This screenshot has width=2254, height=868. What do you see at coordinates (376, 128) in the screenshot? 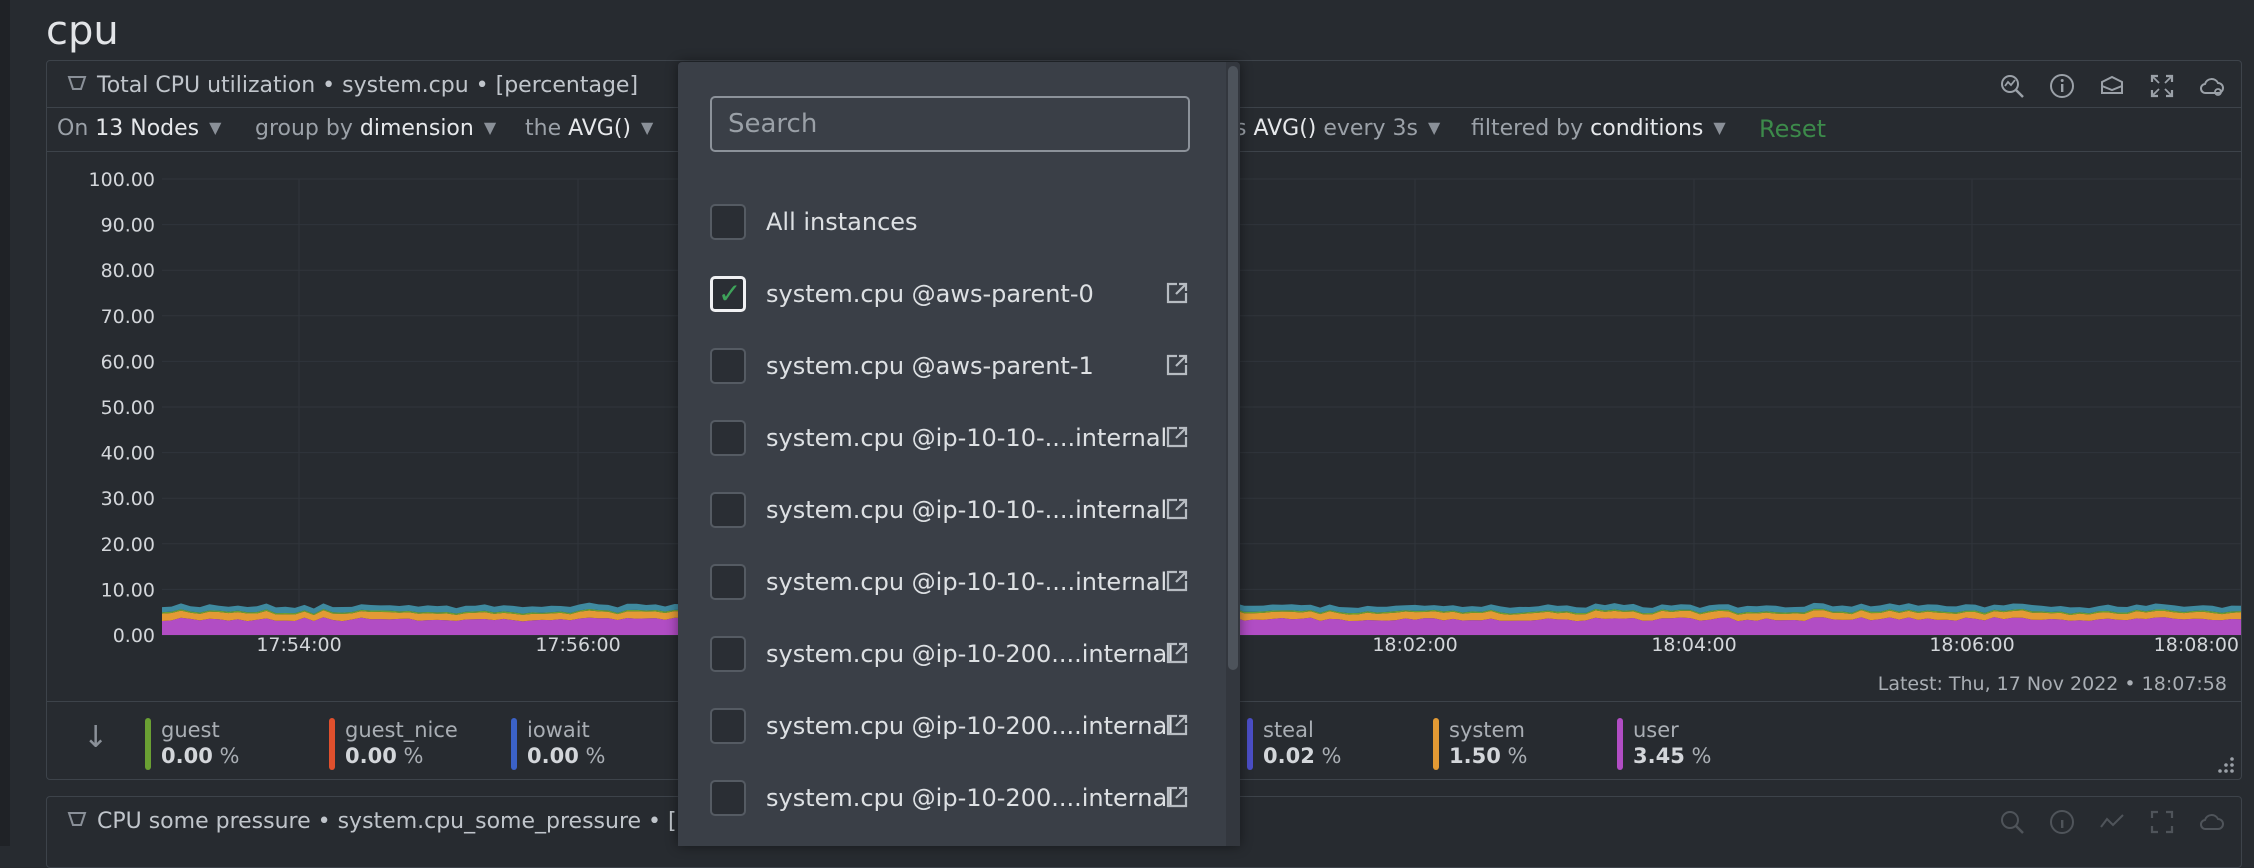
I see `group-by-filter: group by dimension ▼` at bounding box center [376, 128].